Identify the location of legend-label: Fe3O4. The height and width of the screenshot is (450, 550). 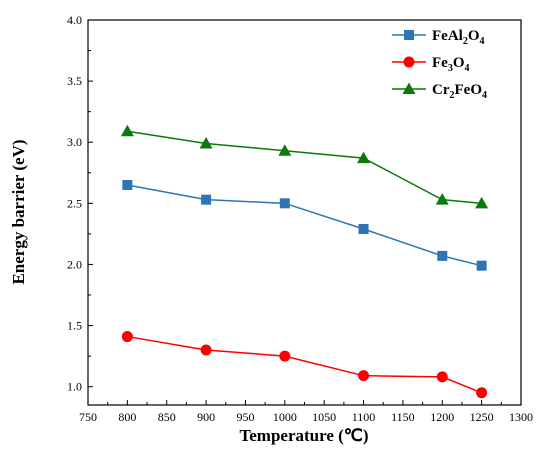
(451, 64).